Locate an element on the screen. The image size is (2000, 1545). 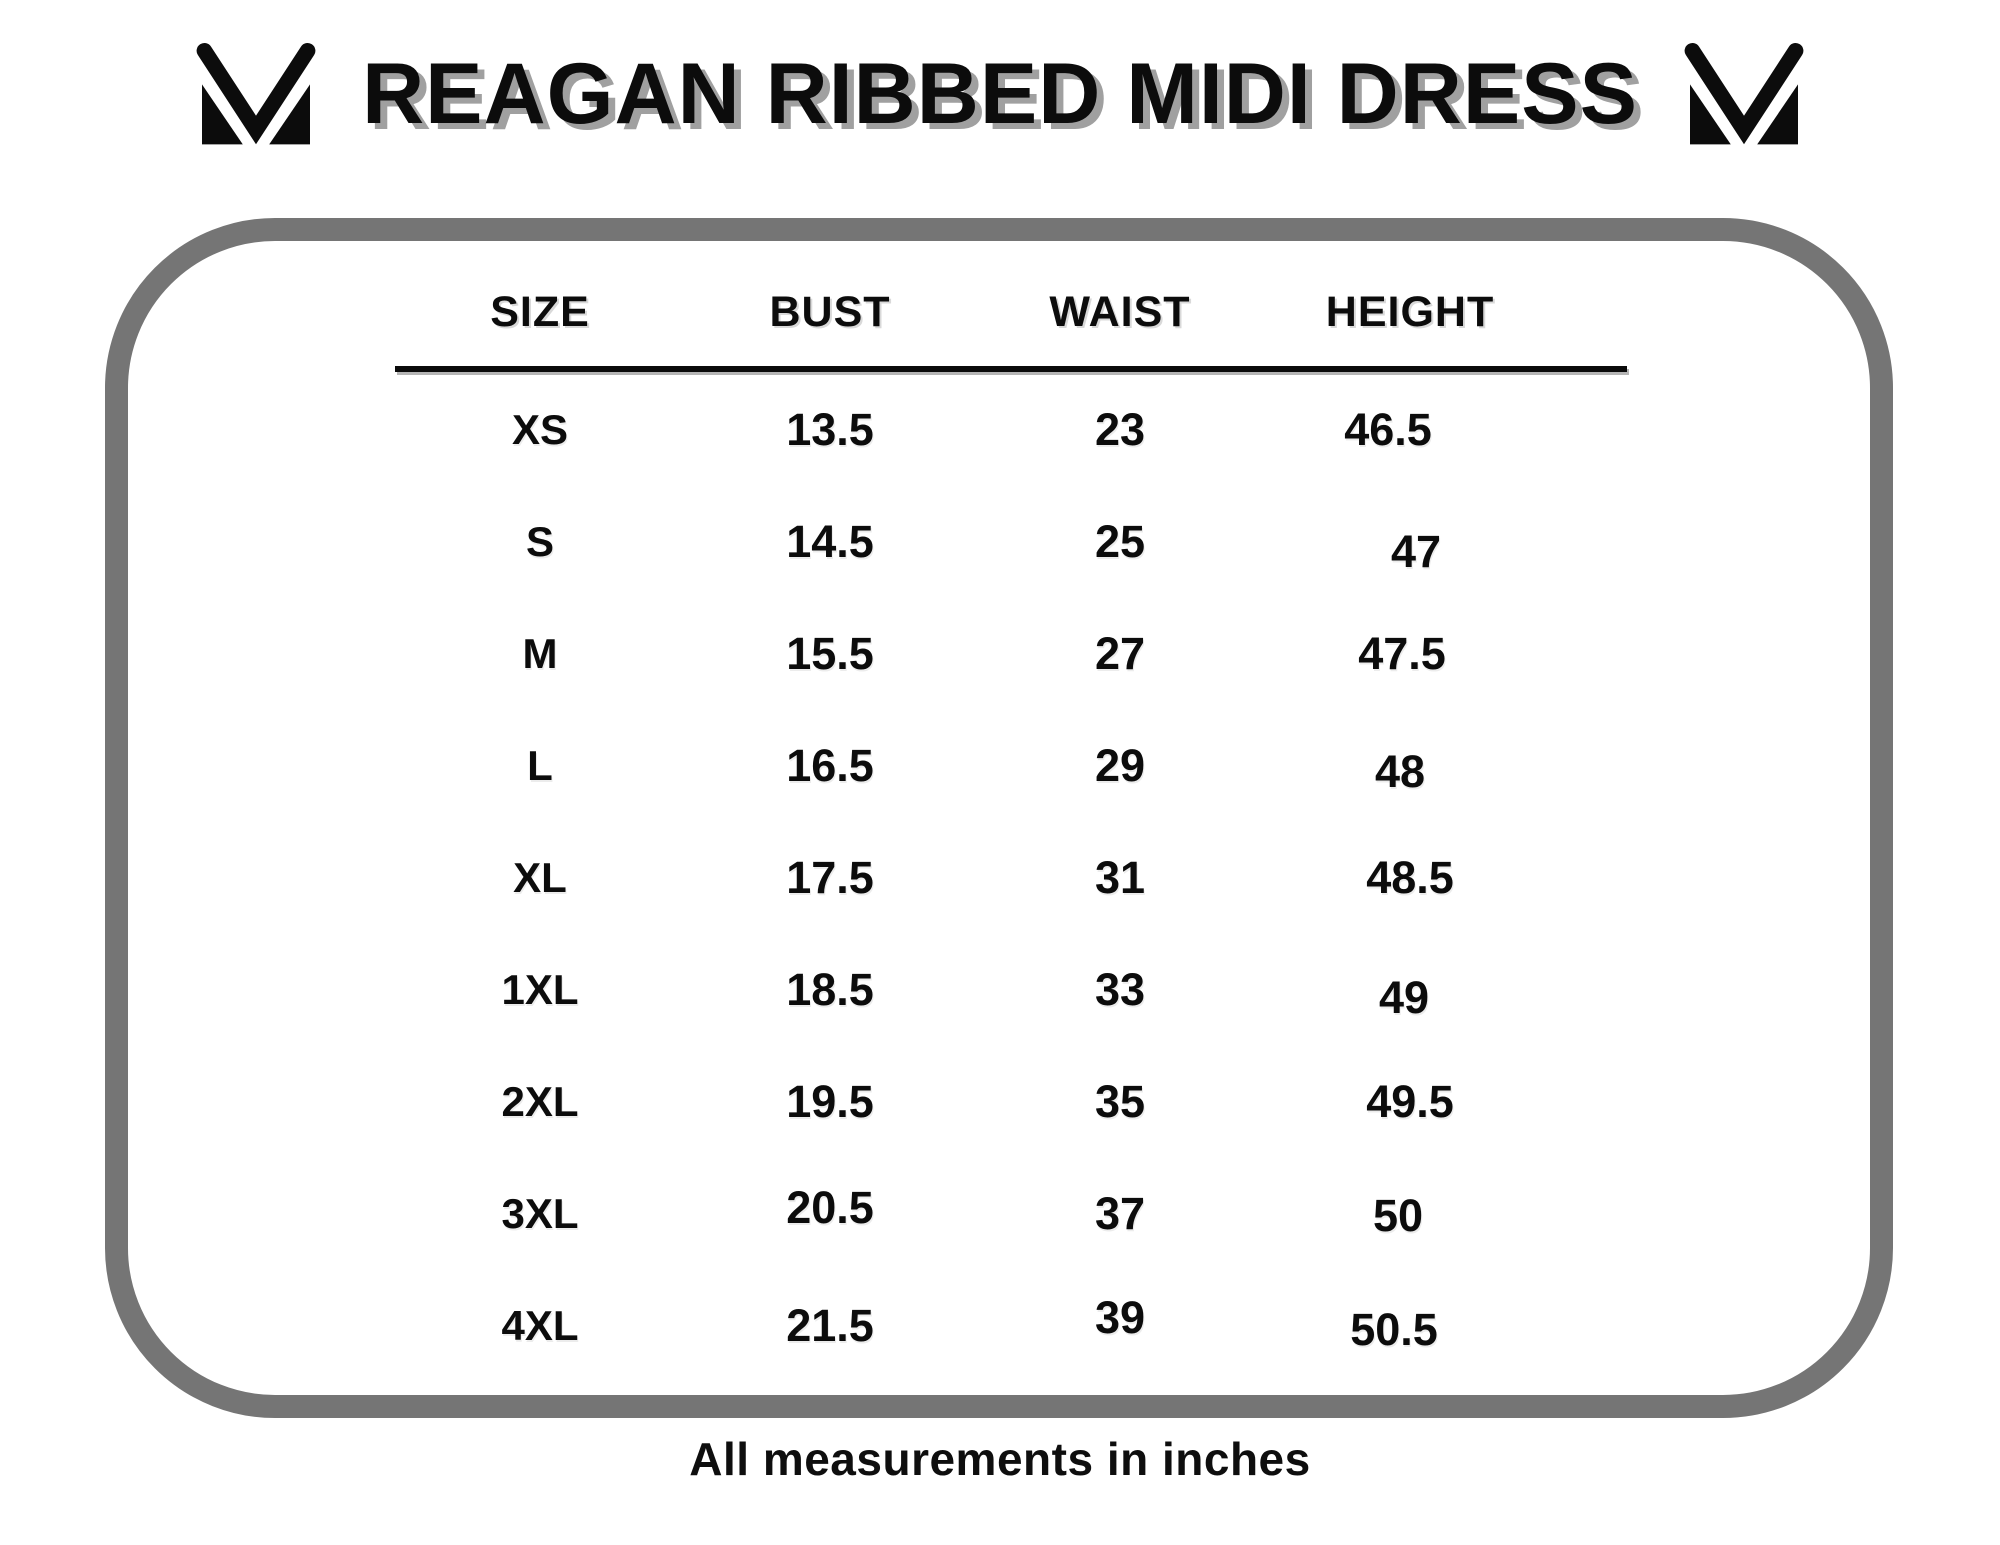
units-footnote: All measurements in inches is located at coordinates (1000, 1459).